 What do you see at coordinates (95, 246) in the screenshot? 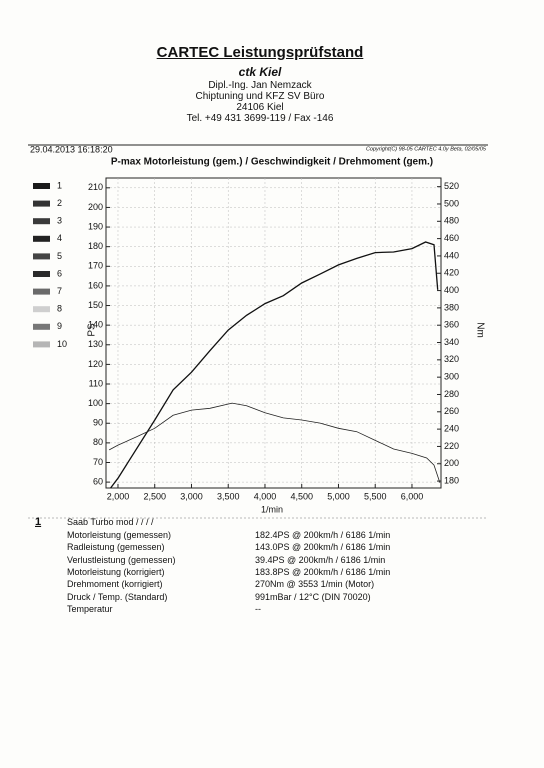
I see `y-tick-label: 180` at bounding box center [95, 246].